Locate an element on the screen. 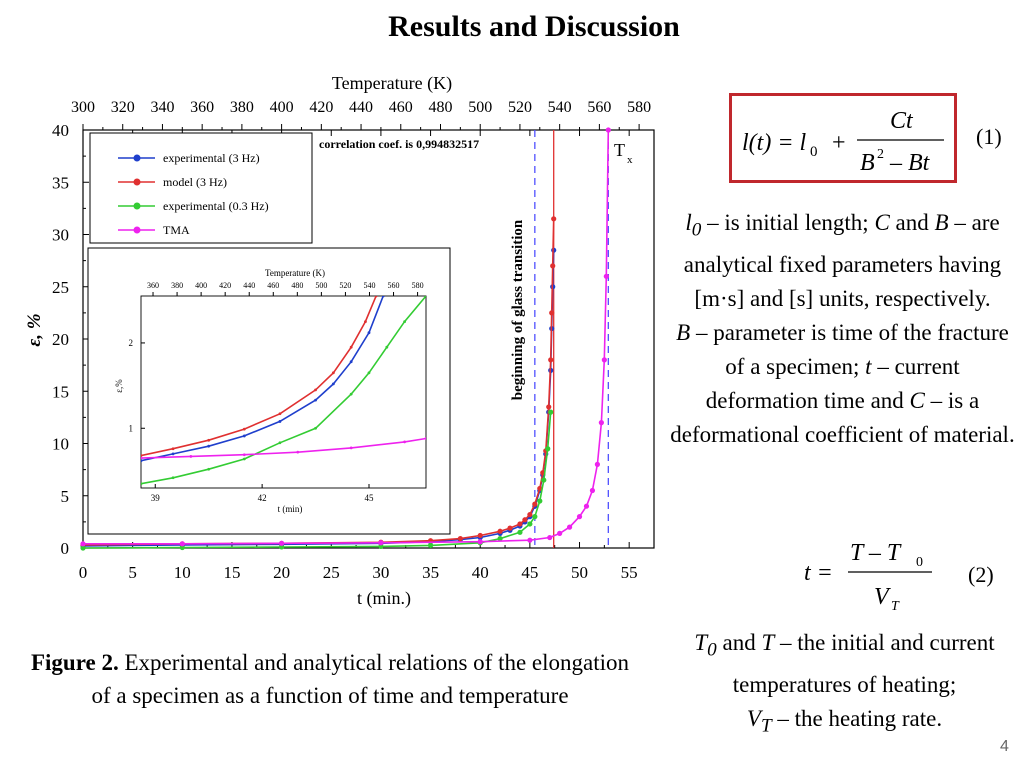 The width and height of the screenshot is (1024, 768). x-axis-label: t (min.) is located at coordinates (384, 598).